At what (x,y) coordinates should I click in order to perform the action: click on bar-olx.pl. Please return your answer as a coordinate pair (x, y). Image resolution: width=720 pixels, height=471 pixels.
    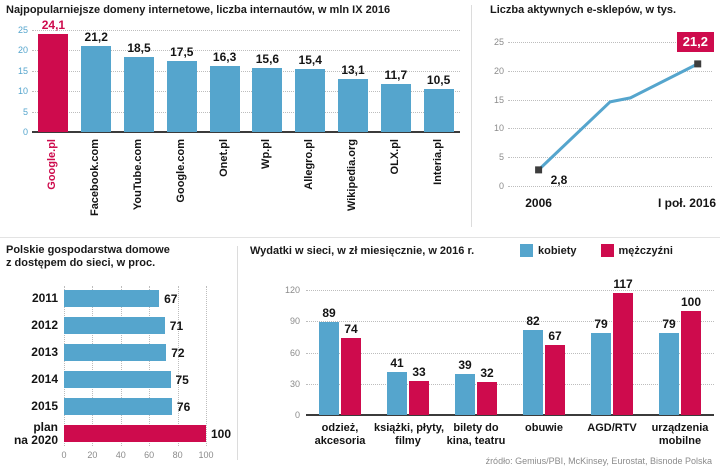
    Looking at the image, I should click on (395, 108).